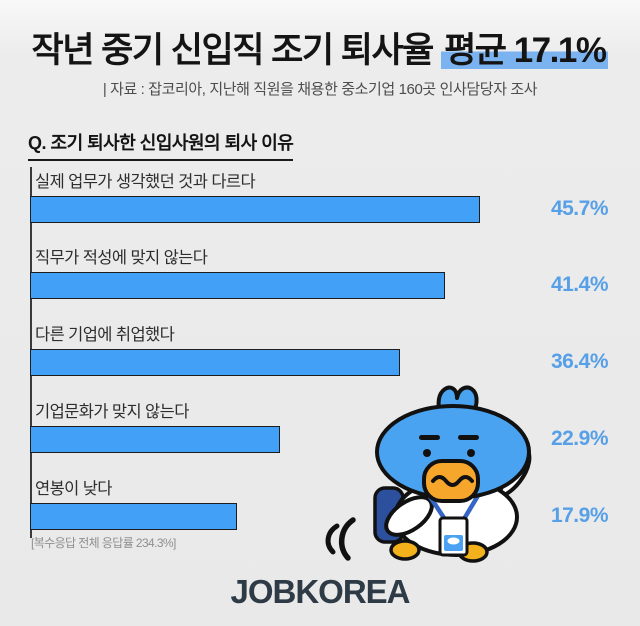  I want to click on bar-value: 45.7%, so click(579, 208).